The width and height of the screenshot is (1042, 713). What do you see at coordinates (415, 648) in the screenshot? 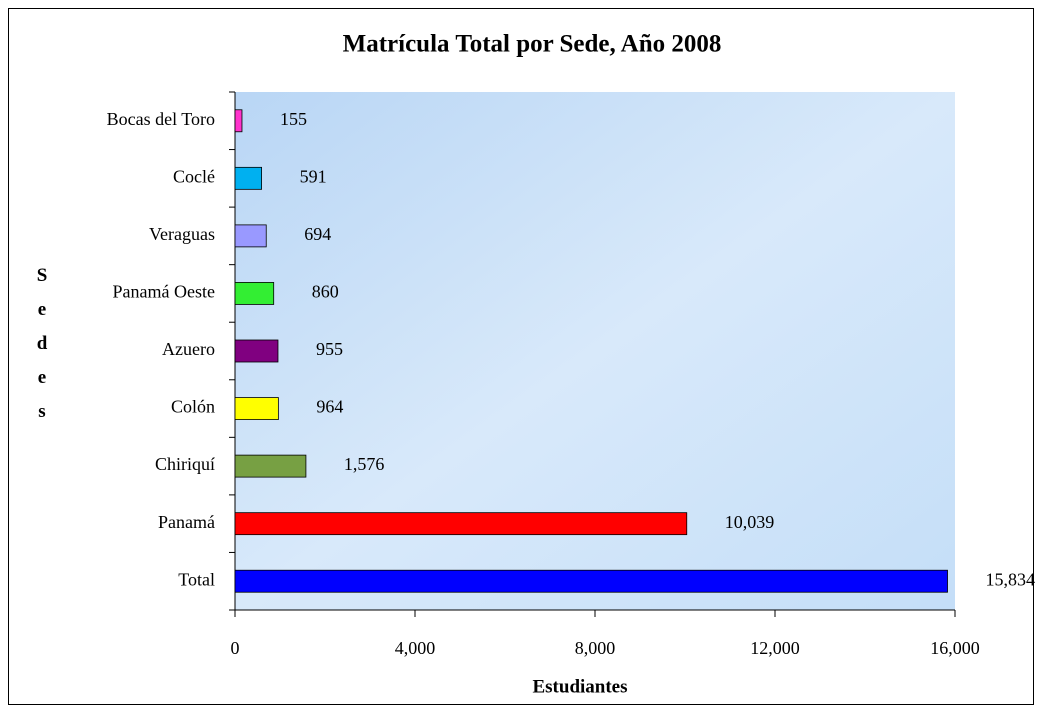
I see `x-tick-label: 4,000` at bounding box center [415, 648].